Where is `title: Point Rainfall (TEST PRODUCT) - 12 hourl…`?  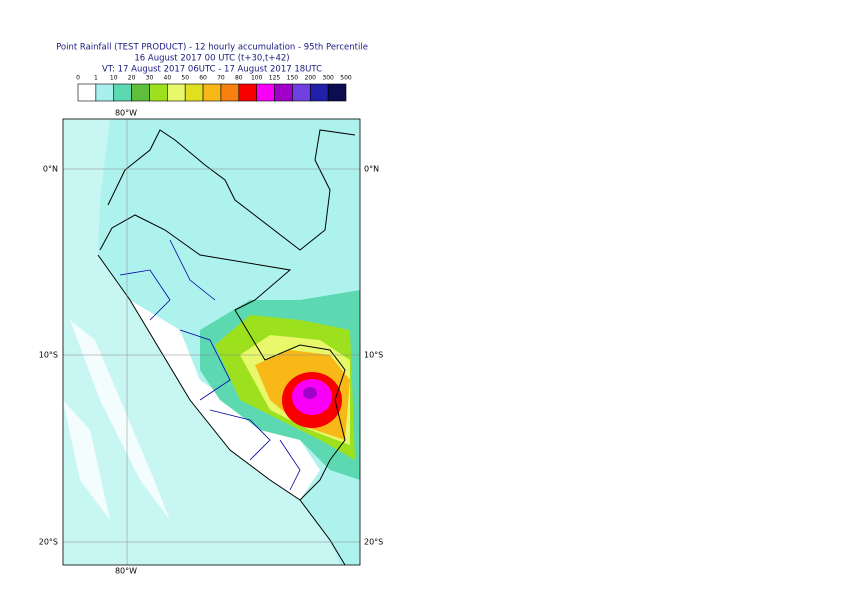 title: Point Rainfall (TEST PRODUCT) - 12 hourl… is located at coordinates (212, 48).